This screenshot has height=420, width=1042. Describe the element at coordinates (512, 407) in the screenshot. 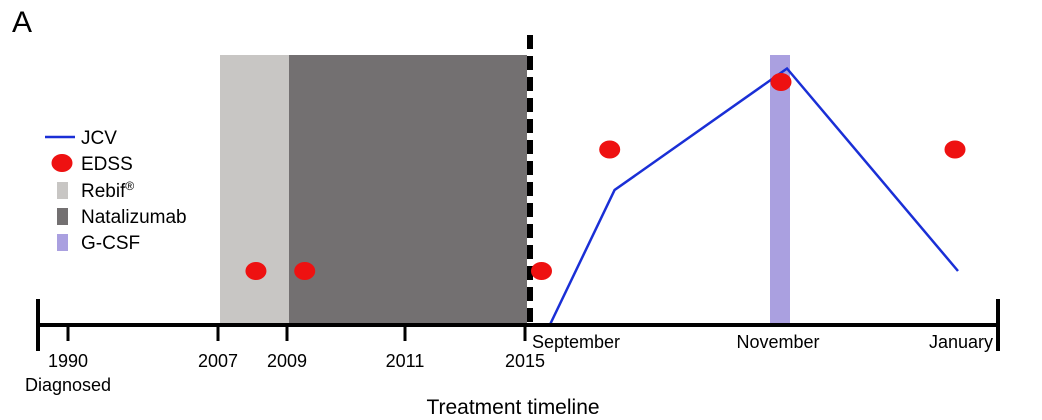

I see `x-axis-label: Treatment timeline` at that location.